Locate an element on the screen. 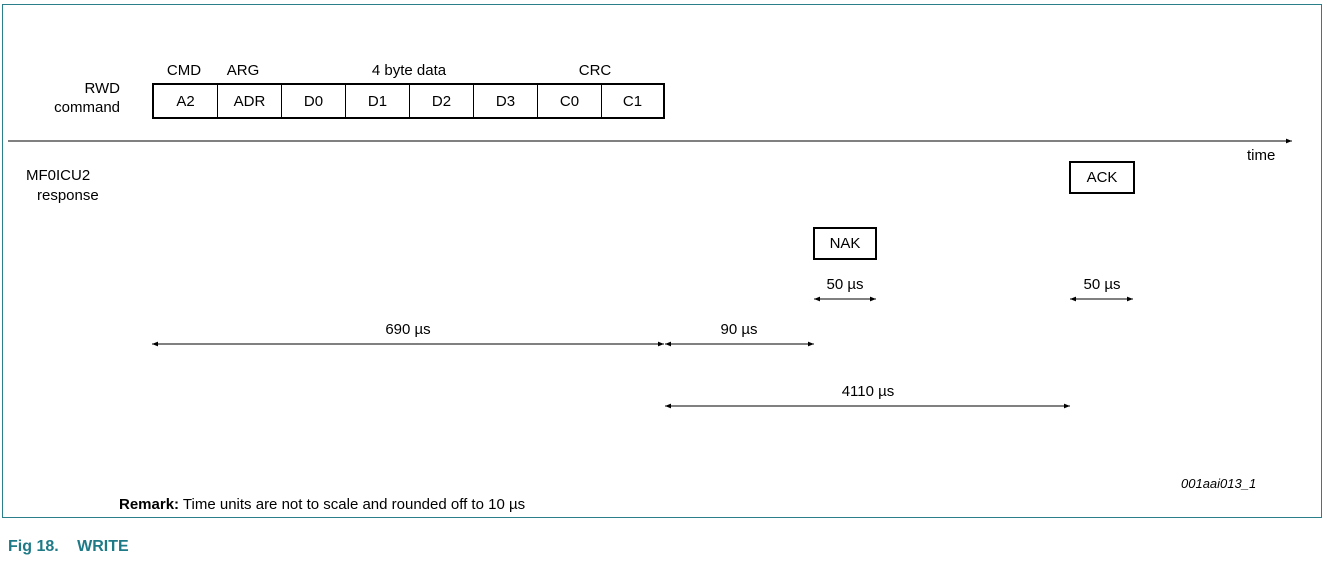  crc-header: CRC is located at coordinates (595, 70).